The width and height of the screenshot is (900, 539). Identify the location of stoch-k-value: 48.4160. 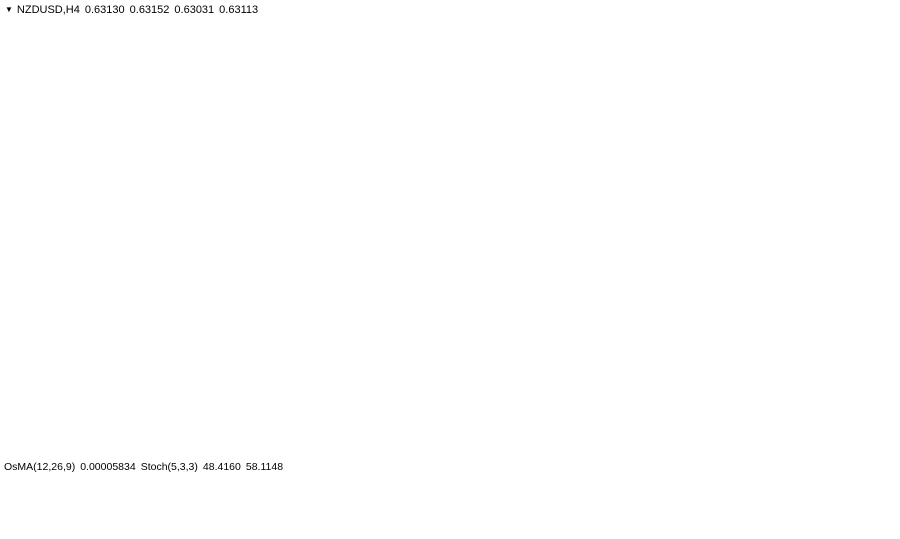
(221, 467).